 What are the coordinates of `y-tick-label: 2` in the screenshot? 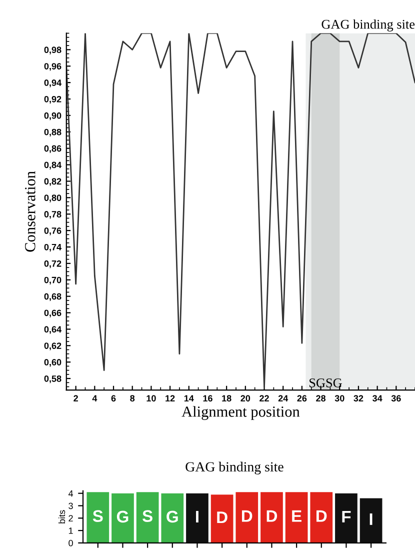 It's located at (70, 518).